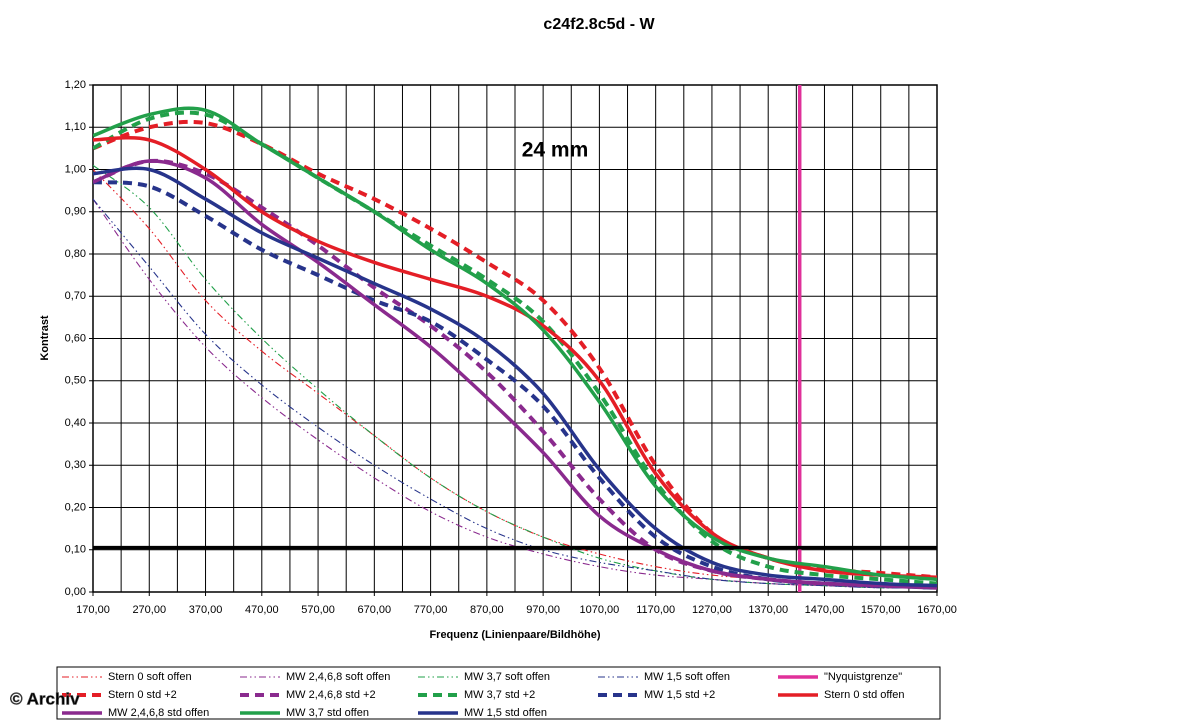  Describe the element at coordinates (555, 150) in the screenshot. I see `annotation: 24 mm` at that location.